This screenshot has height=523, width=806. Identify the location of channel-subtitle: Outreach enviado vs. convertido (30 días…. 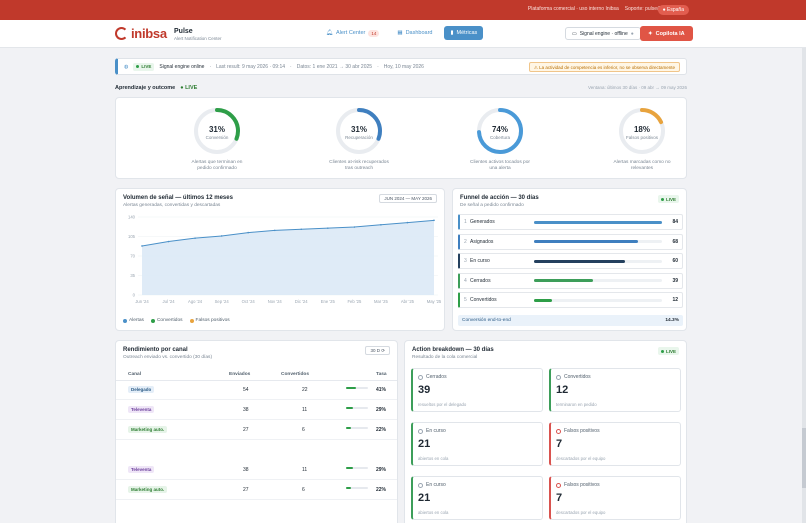
(168, 357).